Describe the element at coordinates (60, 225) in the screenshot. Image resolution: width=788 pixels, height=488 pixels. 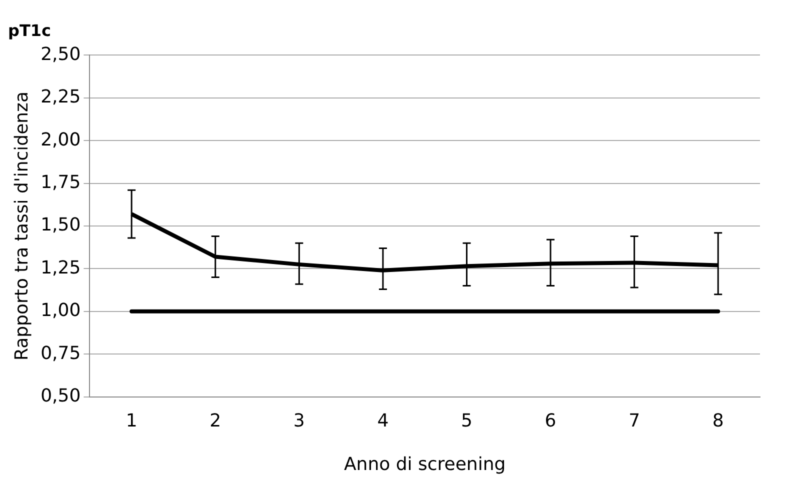
I see `y-tick-label: 1,50` at that location.